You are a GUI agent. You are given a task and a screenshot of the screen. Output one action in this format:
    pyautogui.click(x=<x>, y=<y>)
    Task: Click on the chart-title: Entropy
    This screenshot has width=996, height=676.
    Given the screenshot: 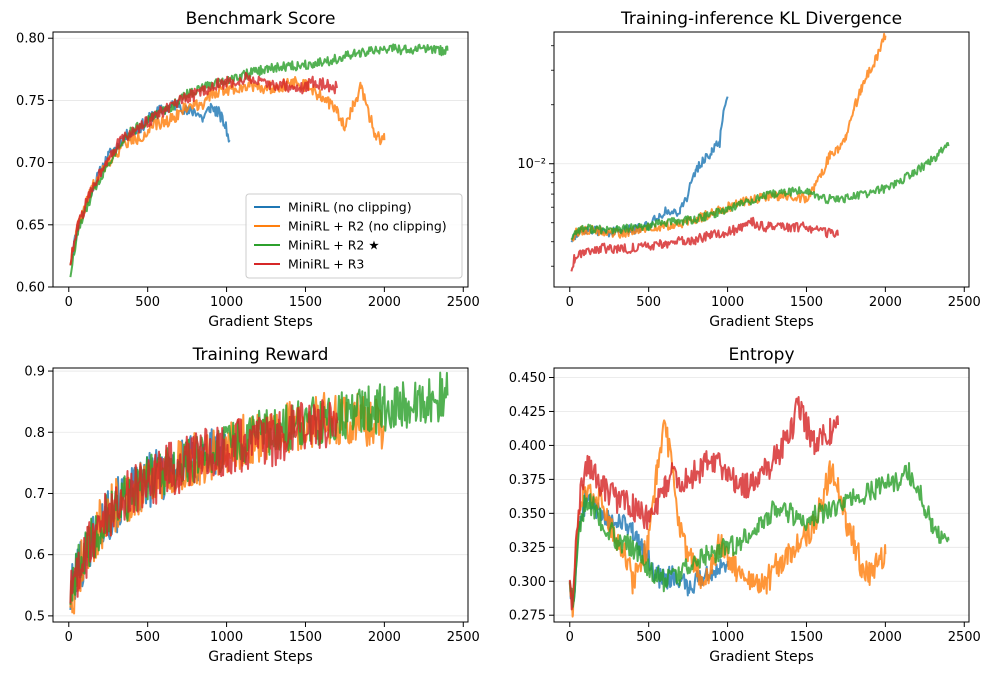 What is the action you would take?
    pyautogui.click(x=761, y=355)
    